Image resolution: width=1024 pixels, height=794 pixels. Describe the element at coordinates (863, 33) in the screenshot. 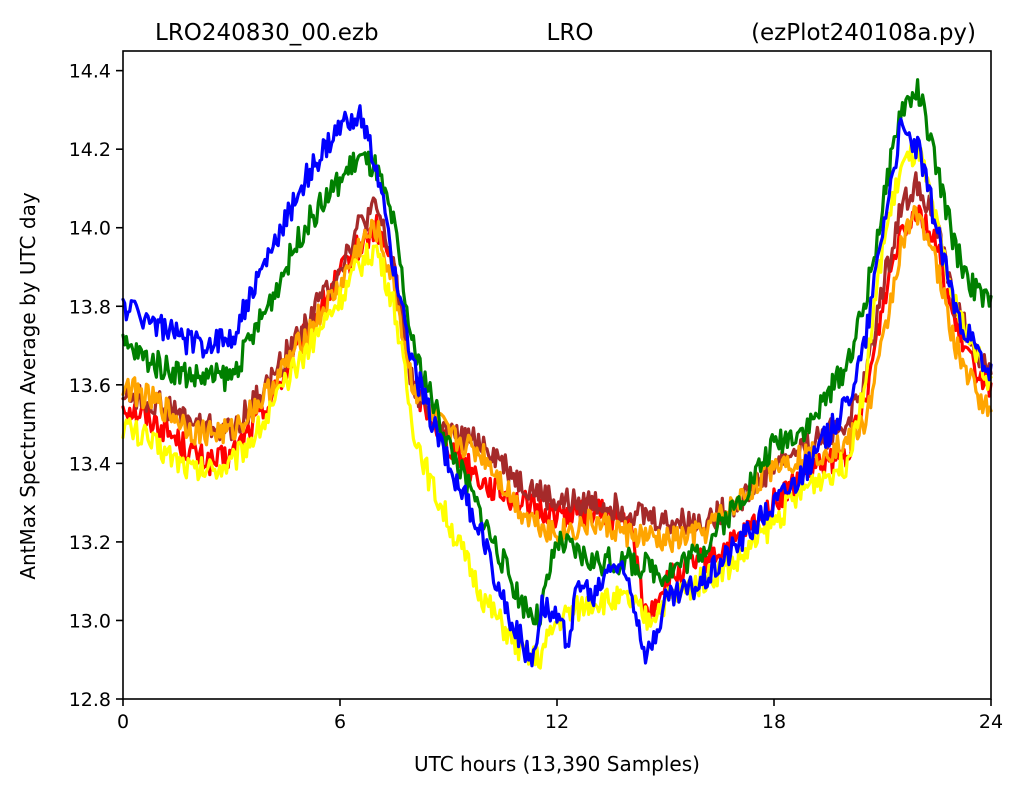

I see `chart-title-right: (ezPlot240108a.py)` at that location.